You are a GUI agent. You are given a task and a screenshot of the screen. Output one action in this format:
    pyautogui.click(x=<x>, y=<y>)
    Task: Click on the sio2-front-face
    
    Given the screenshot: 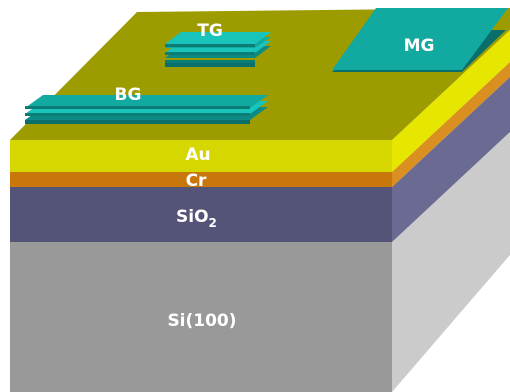 What is the action you would take?
    pyautogui.click(x=201, y=214)
    